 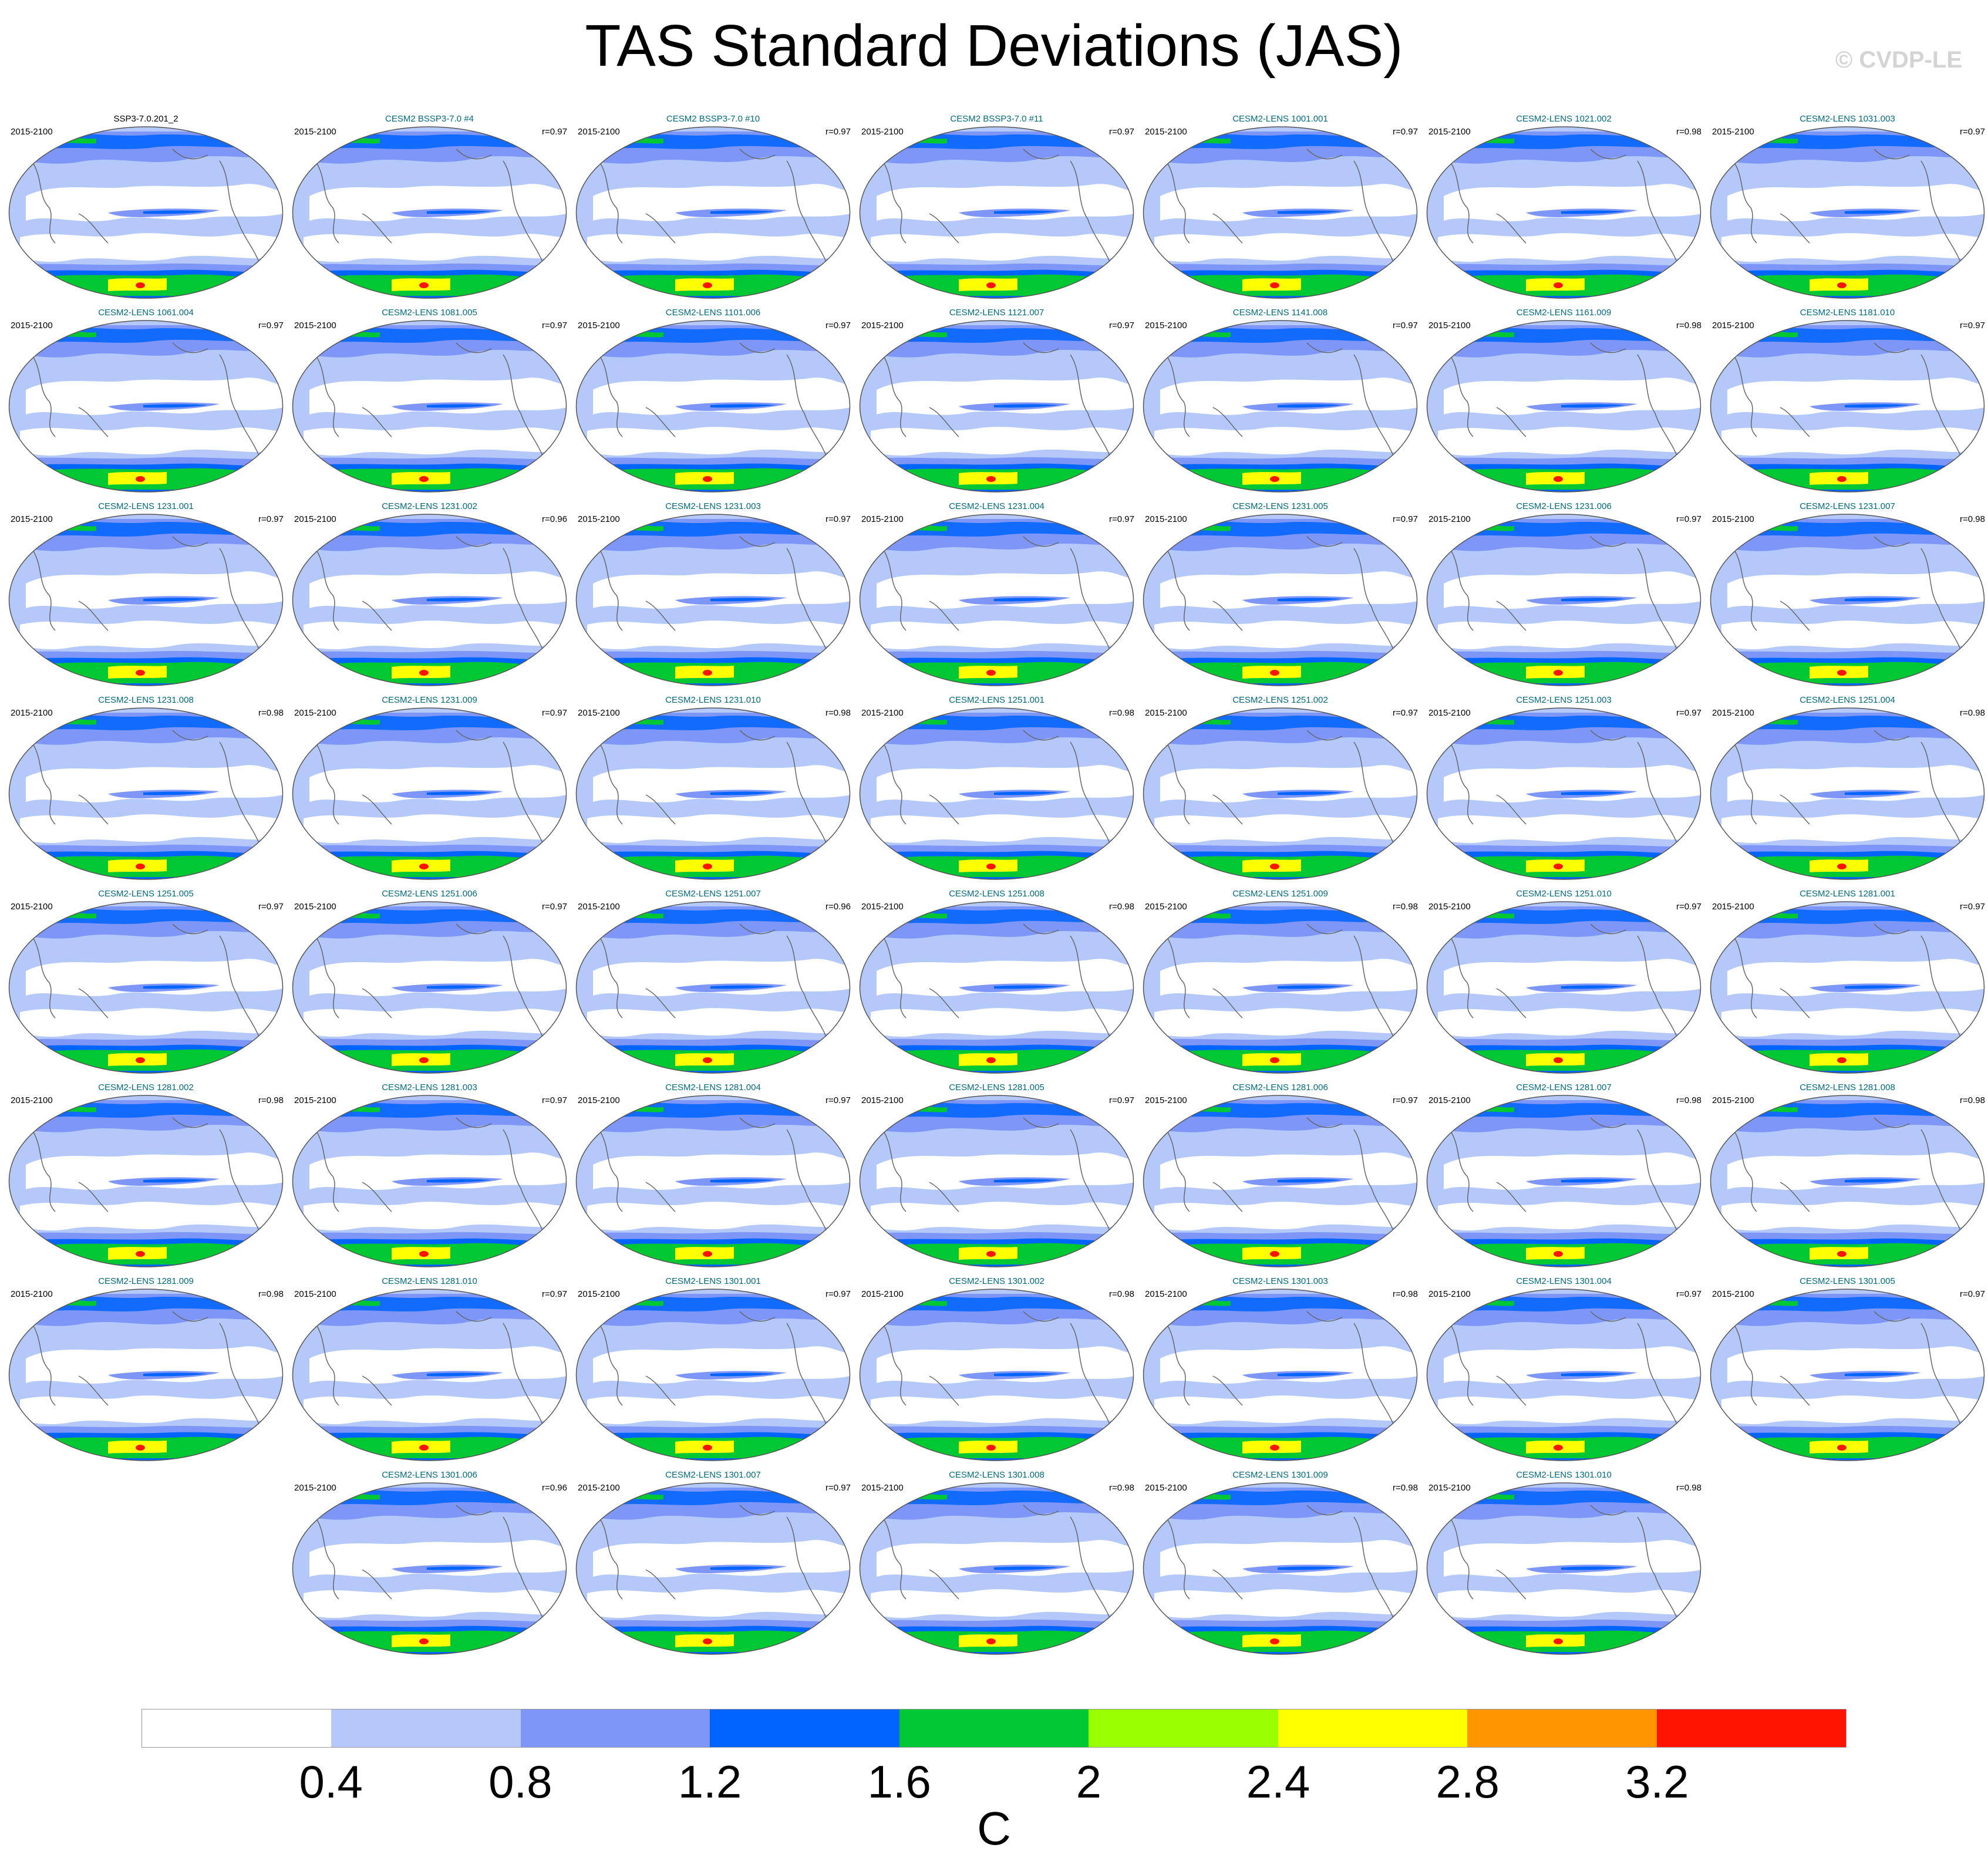 I want to click on map-panel: CESM2-LENS 1281.005 2015-2100 r=0.97, so click(x=997, y=1175).